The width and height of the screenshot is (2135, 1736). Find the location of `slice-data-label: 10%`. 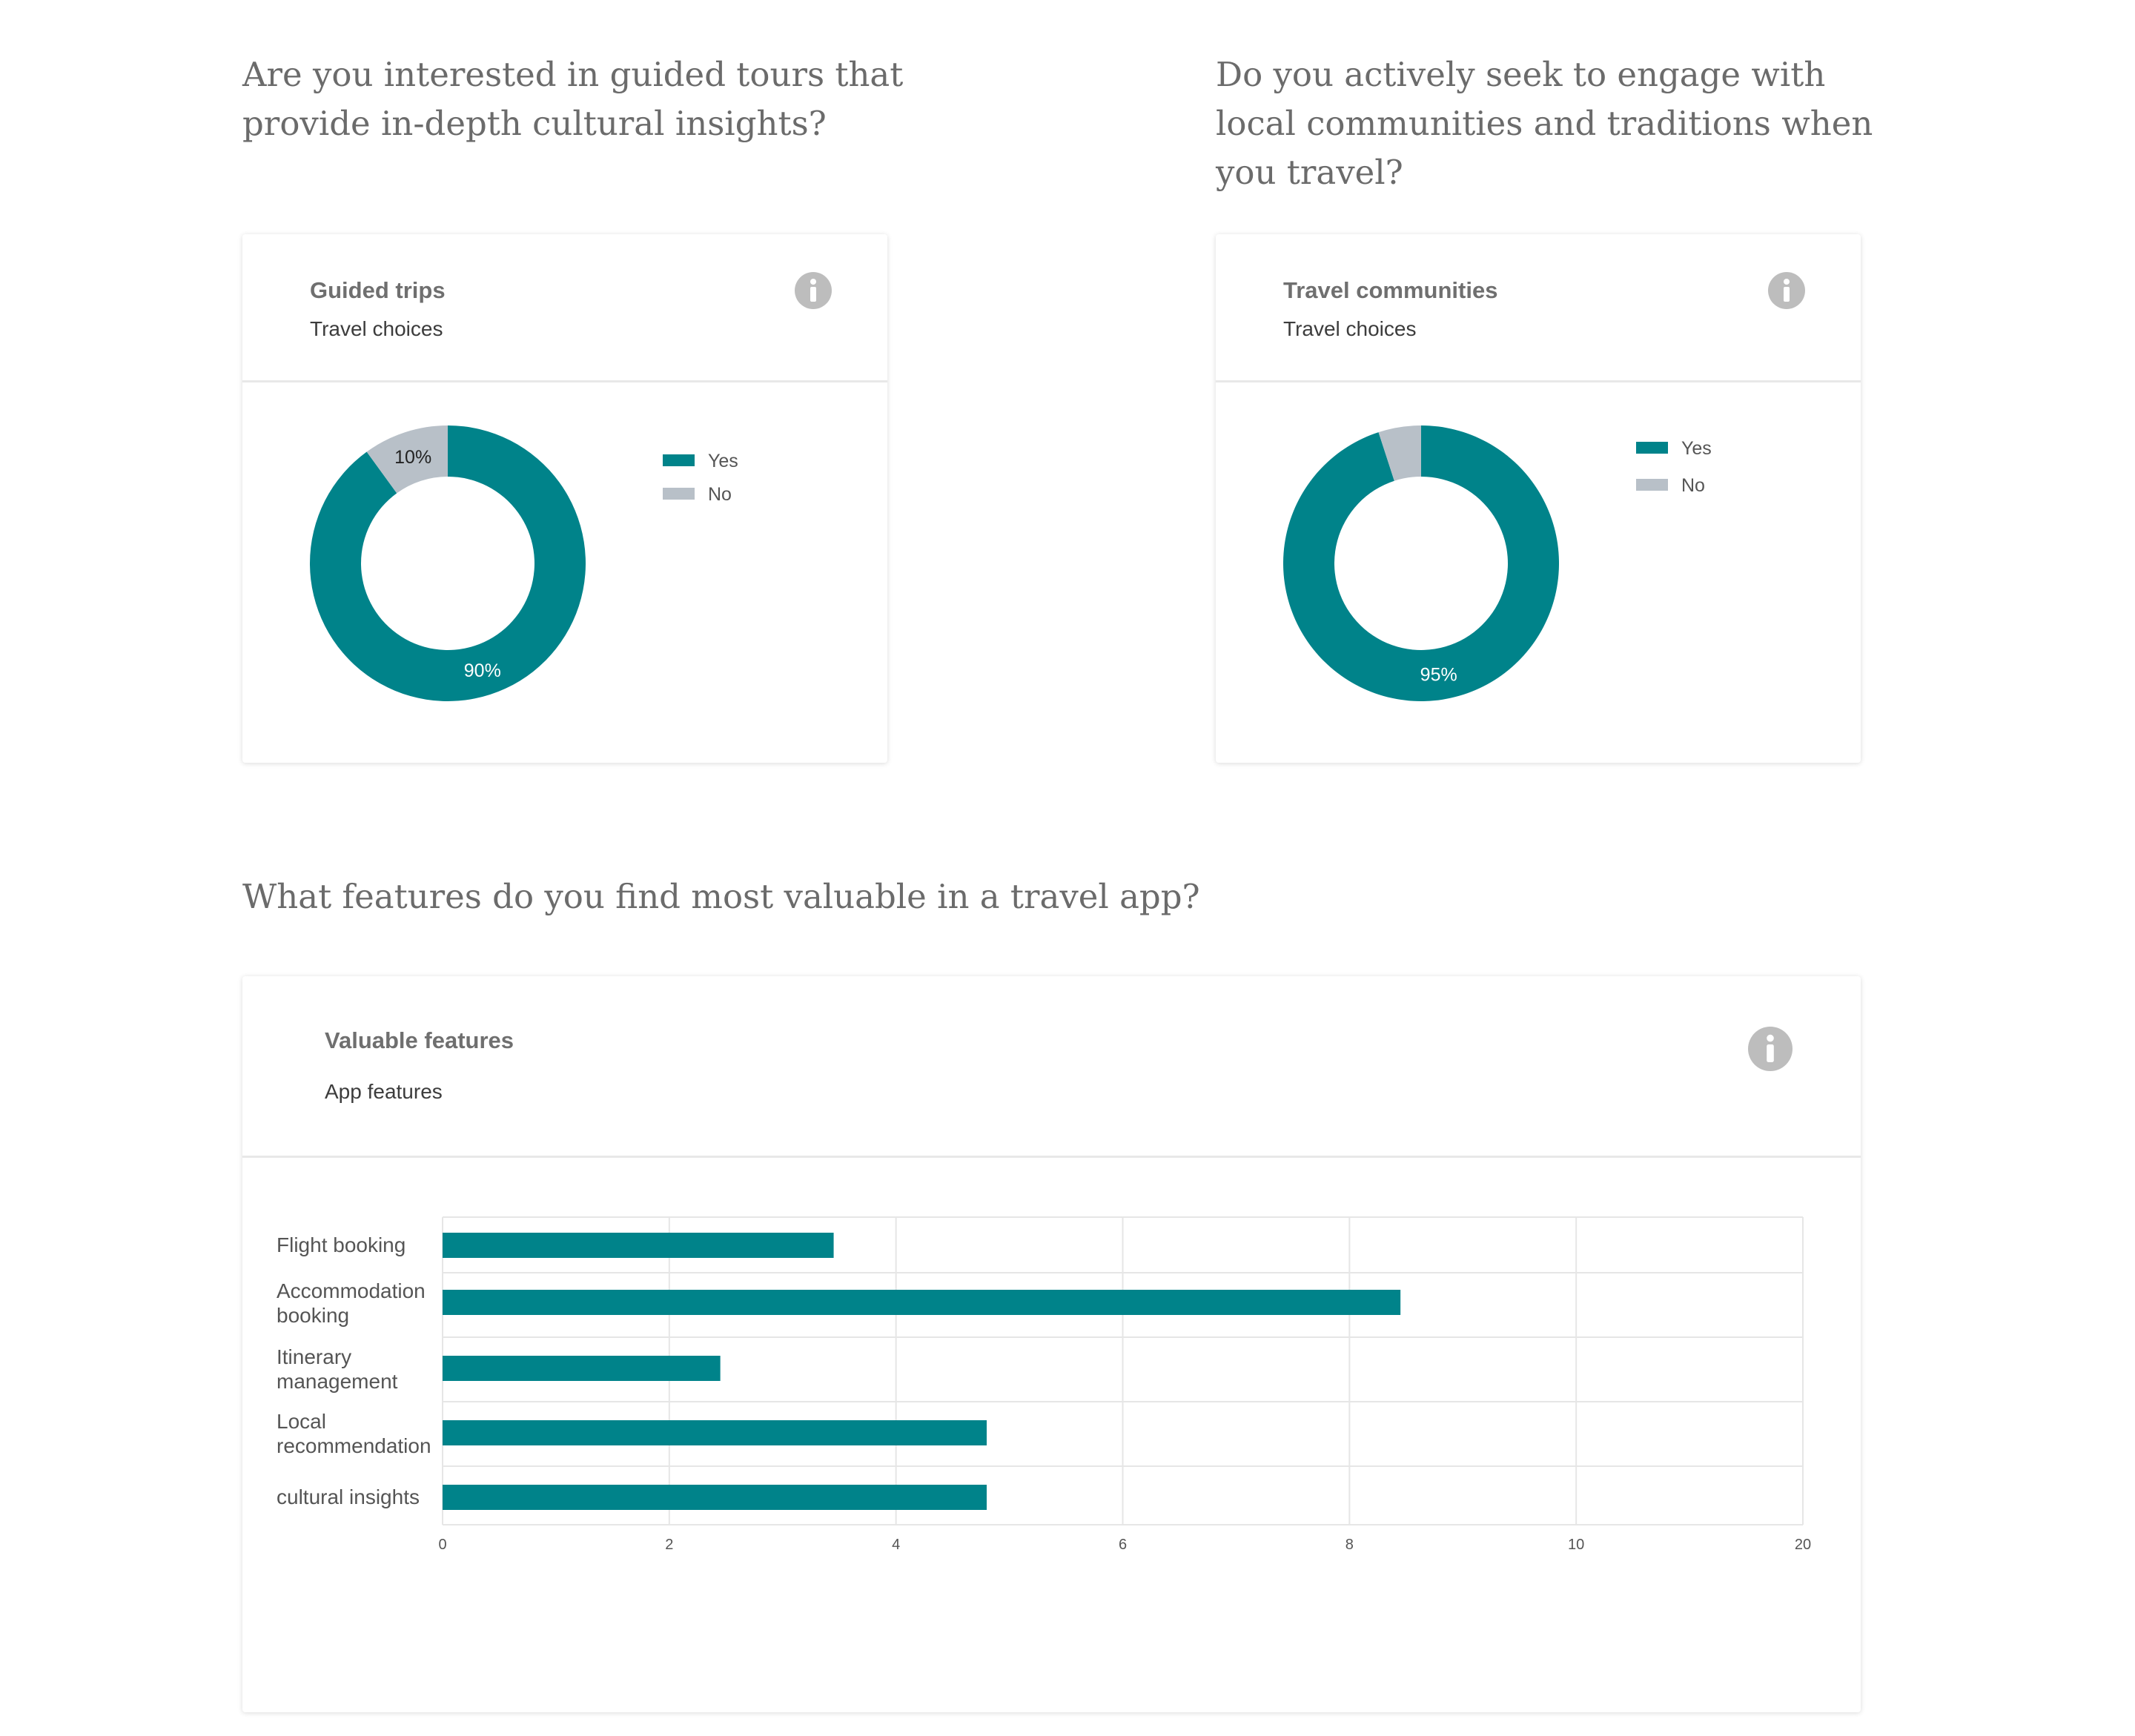

slice-data-label: 10% is located at coordinates (412, 458).